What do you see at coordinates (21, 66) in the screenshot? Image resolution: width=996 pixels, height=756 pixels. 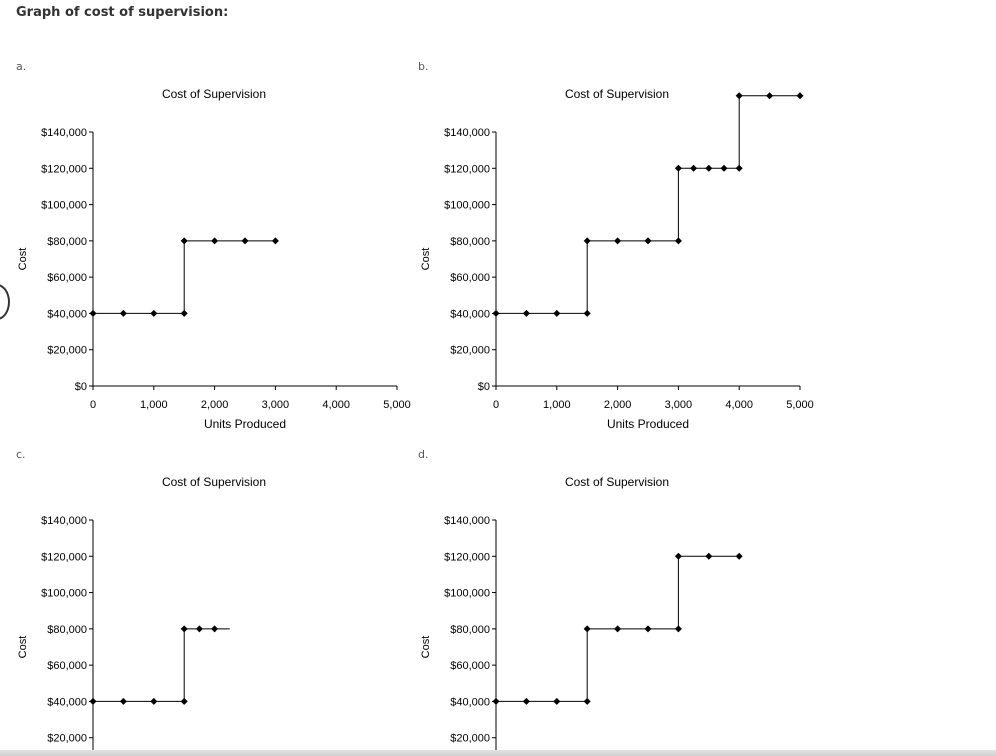 I see `option-label-a: a.` at bounding box center [21, 66].